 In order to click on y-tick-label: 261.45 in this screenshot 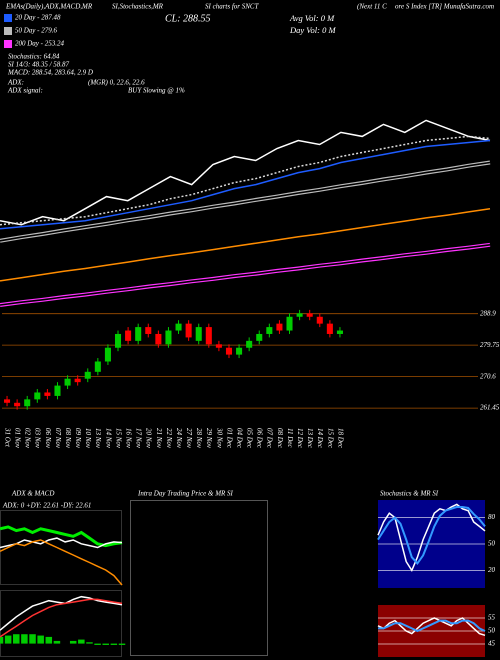, I will do `click(490, 408)`.